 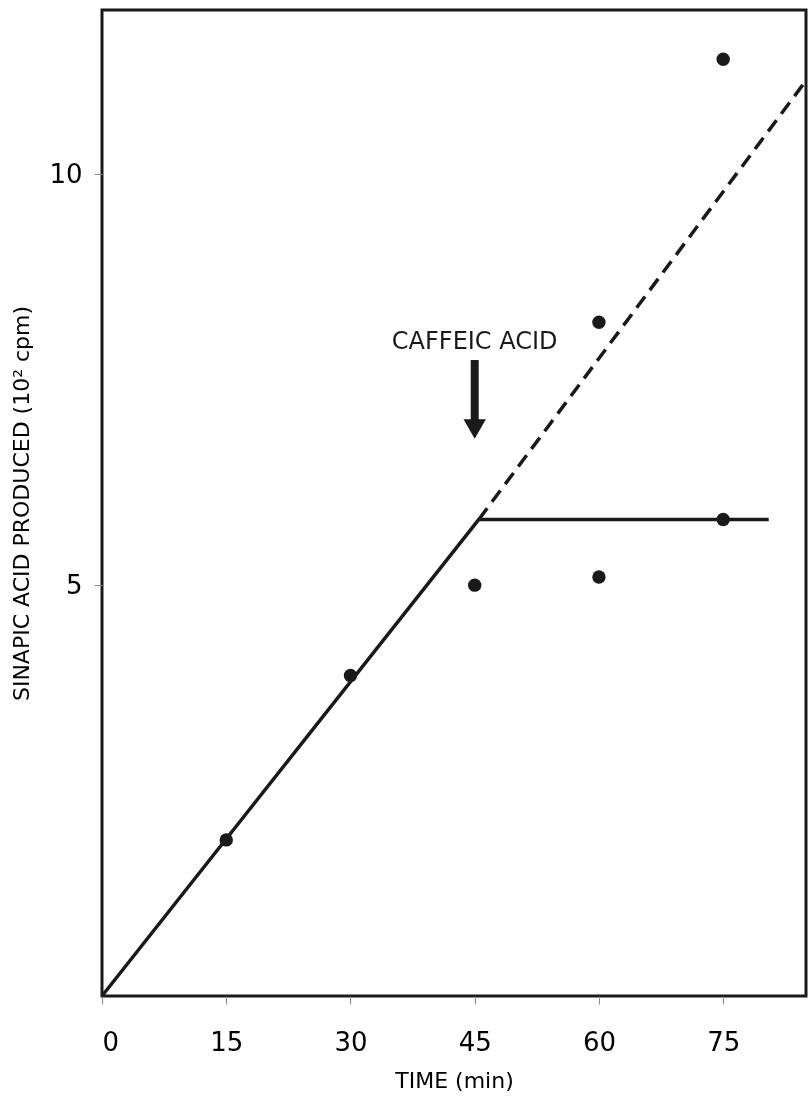 I want to click on annotation: CAFFEIC ACID, so click(x=474, y=341).